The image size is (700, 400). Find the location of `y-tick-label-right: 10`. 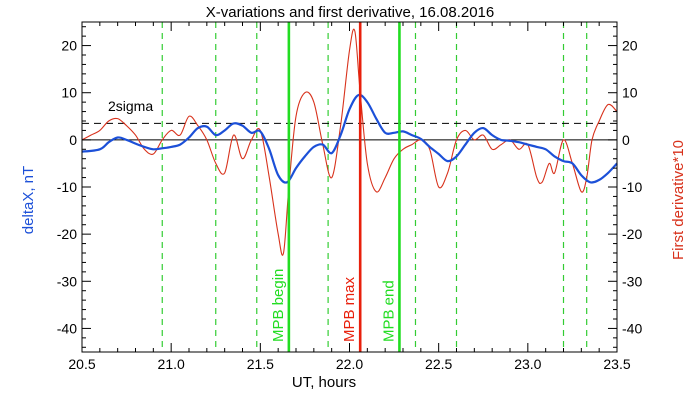

y-tick-label-right: 10 is located at coordinates (630, 93).